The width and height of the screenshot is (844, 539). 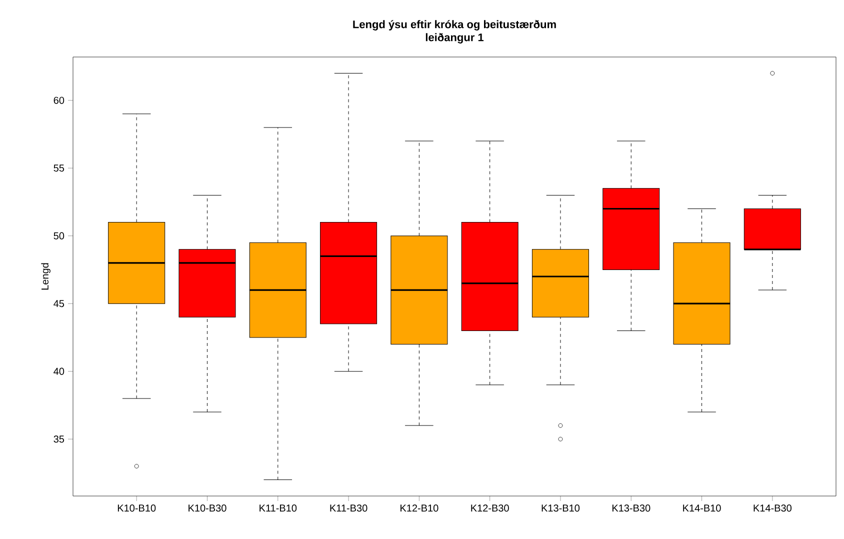 I want to click on y-tick-label: 40, so click(x=59, y=371).